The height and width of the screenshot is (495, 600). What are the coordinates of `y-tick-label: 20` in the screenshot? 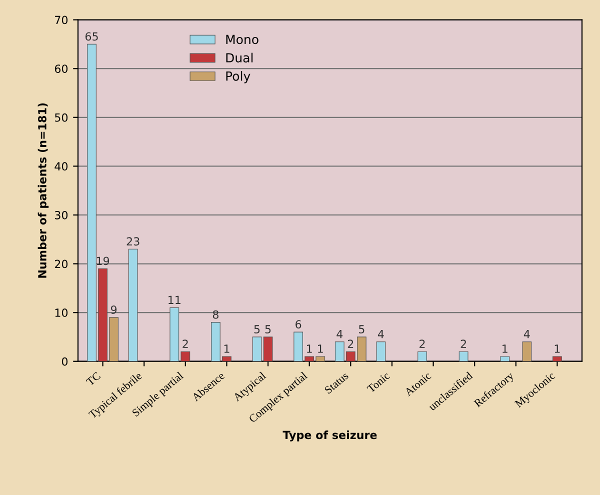 It's located at (61, 264).